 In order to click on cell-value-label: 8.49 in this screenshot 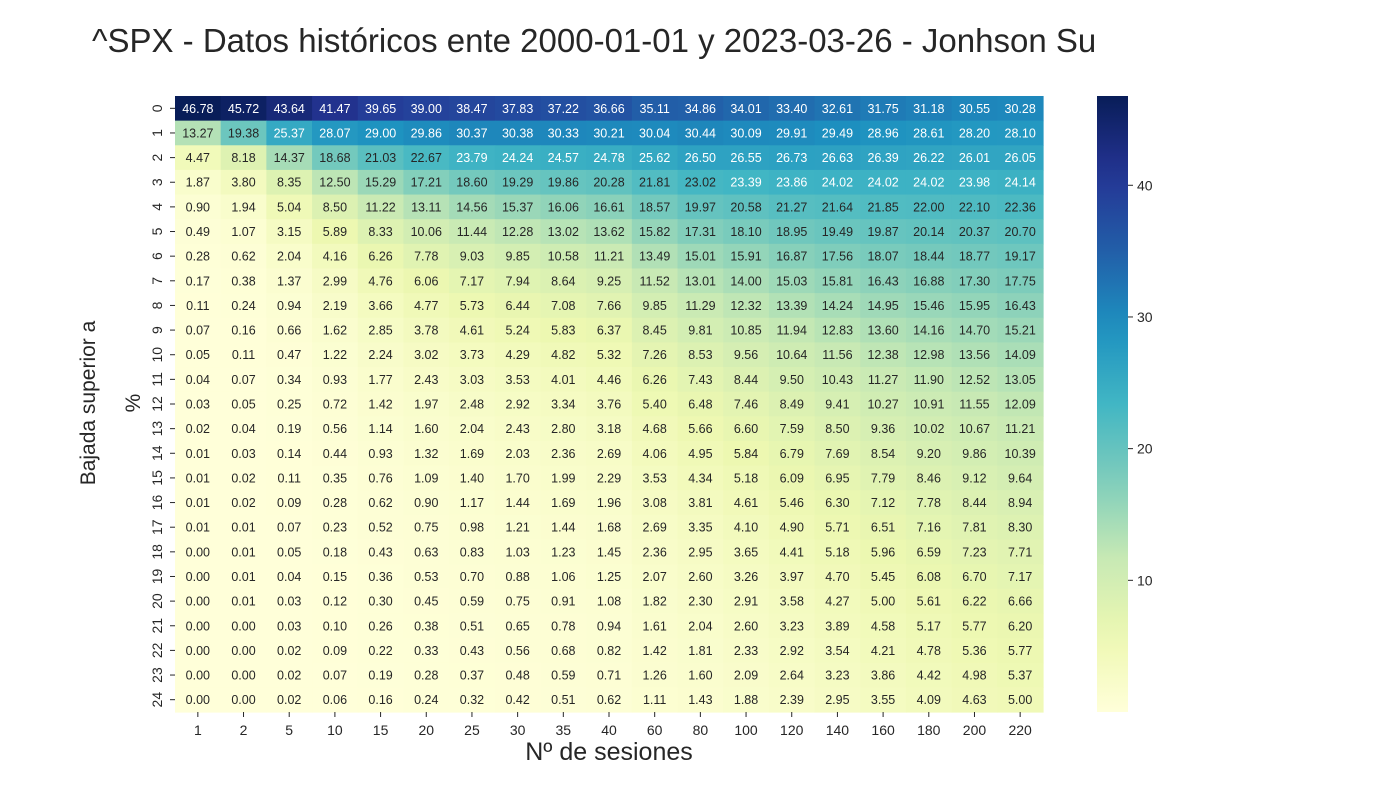, I will do `click(792, 405)`.